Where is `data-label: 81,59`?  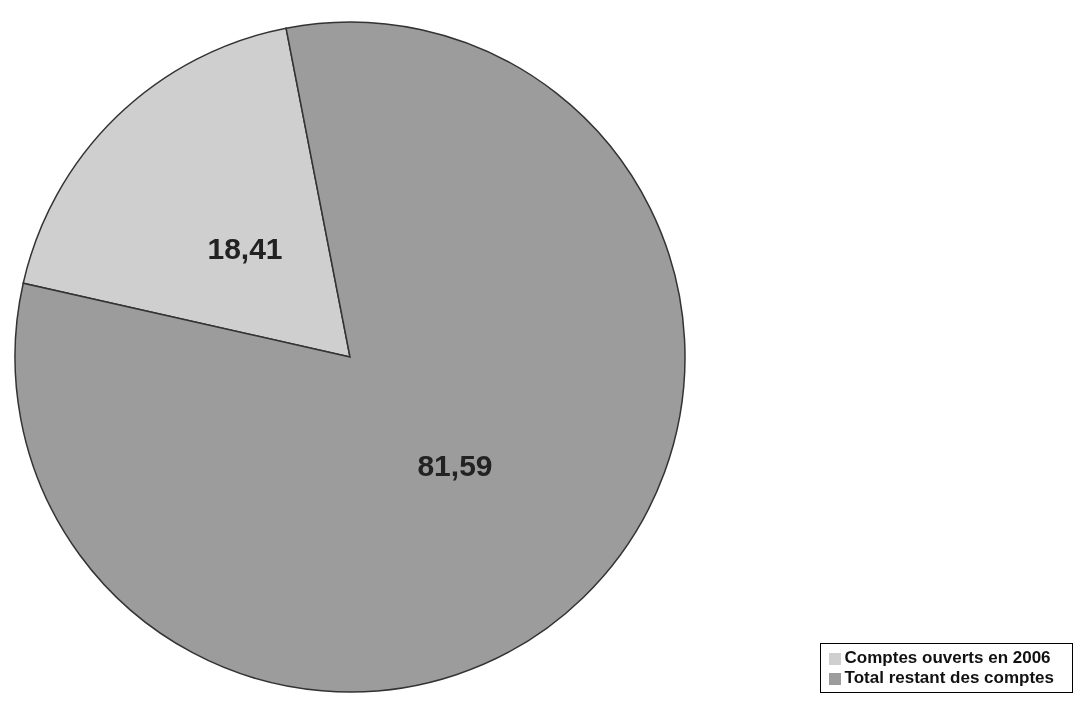 data-label: 81,59 is located at coordinates (455, 465).